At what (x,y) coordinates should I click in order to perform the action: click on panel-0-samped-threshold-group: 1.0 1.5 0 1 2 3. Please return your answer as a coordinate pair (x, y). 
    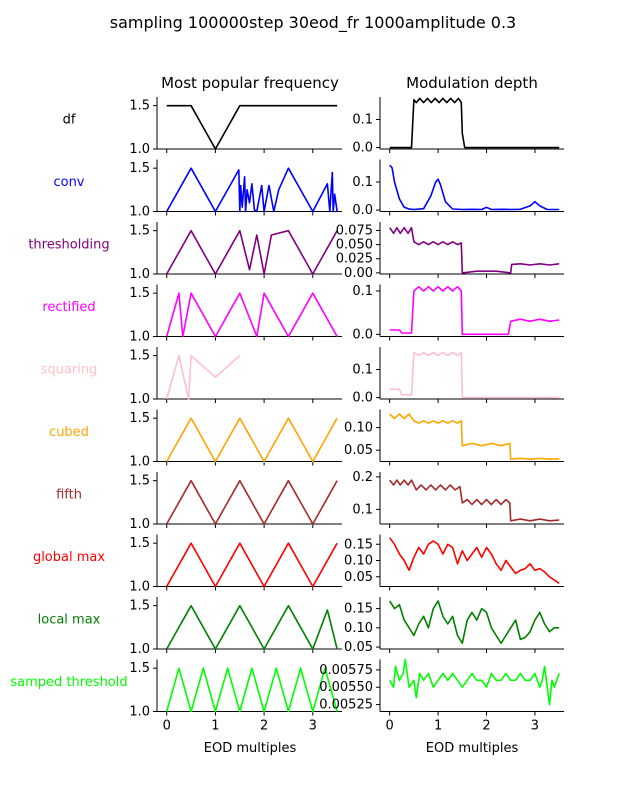
    Looking at the image, I should click on (235, 696).